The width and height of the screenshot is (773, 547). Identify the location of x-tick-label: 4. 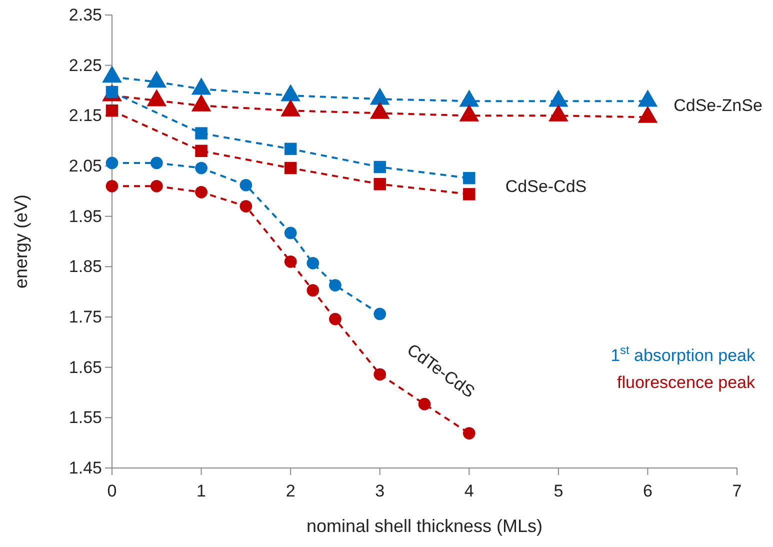
(469, 491).